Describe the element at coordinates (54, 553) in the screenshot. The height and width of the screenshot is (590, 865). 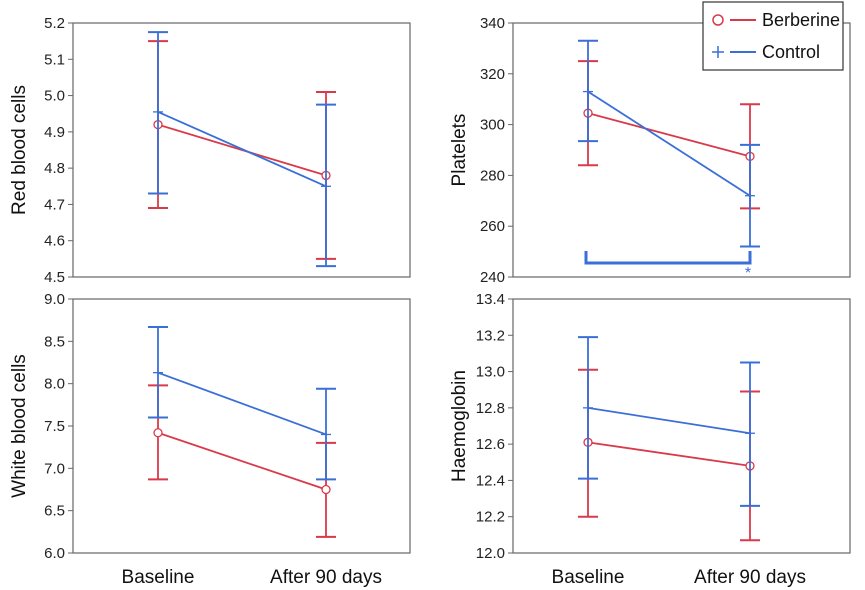
I see `y-tick-label: 6.0` at that location.